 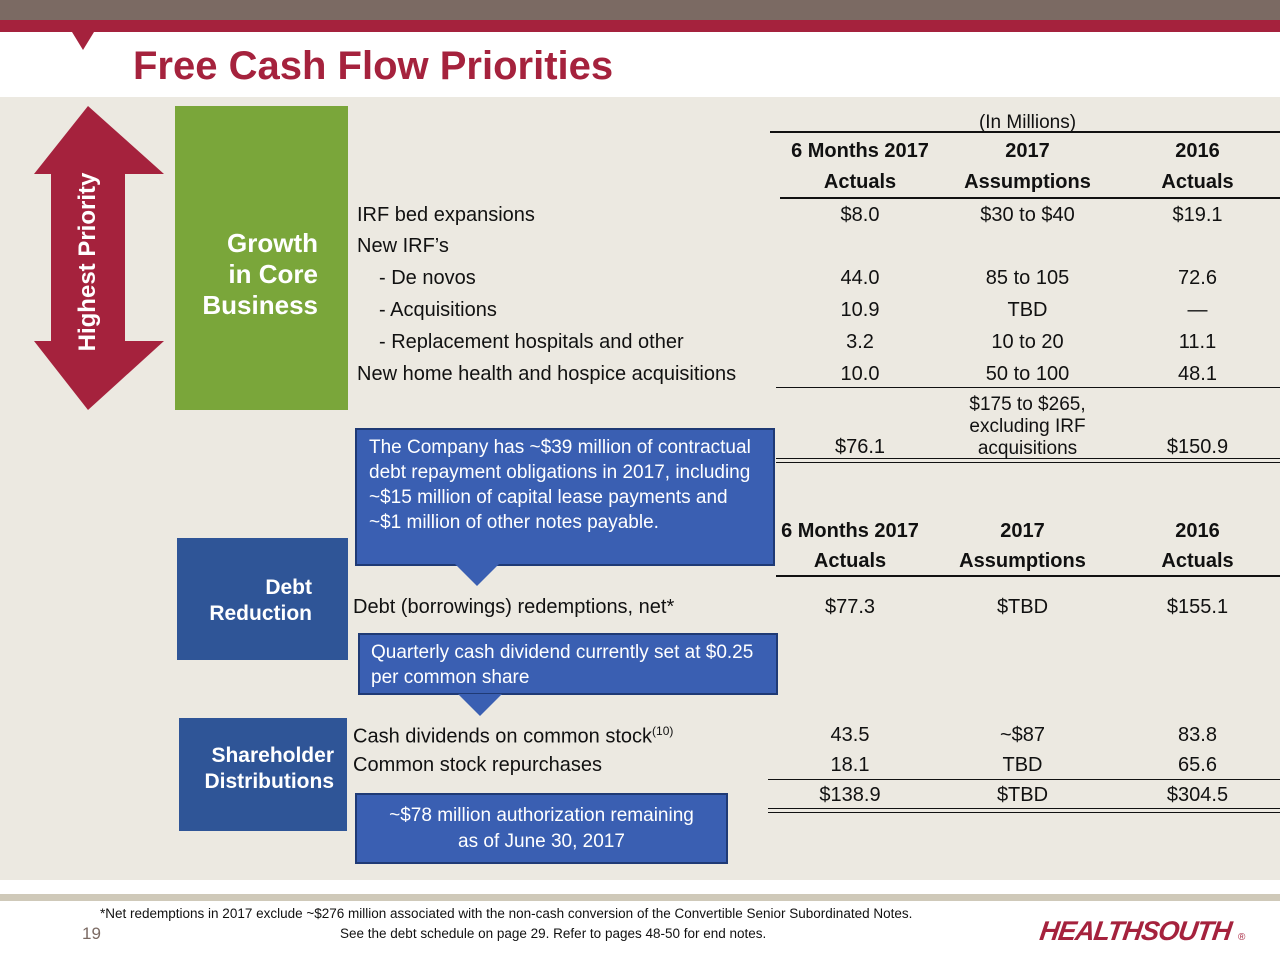 I want to click on row-value: 50 to 100, so click(x=1027, y=374).